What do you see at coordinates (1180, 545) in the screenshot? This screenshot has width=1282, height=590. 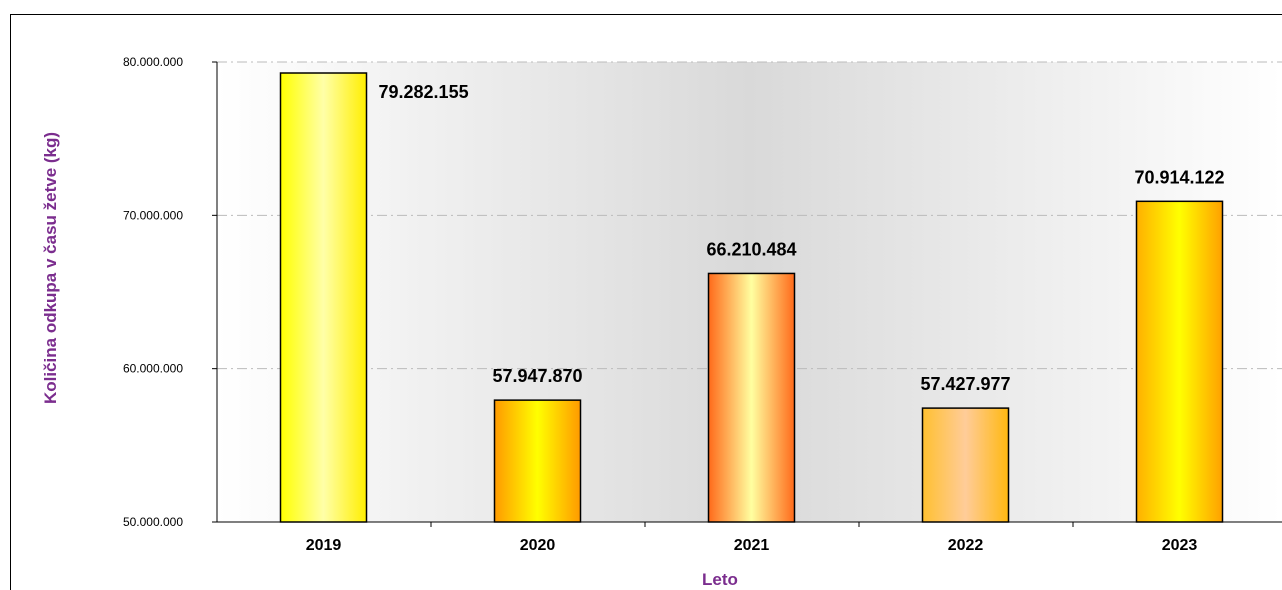 I see `x-tick-label-2023: 2023` at bounding box center [1180, 545].